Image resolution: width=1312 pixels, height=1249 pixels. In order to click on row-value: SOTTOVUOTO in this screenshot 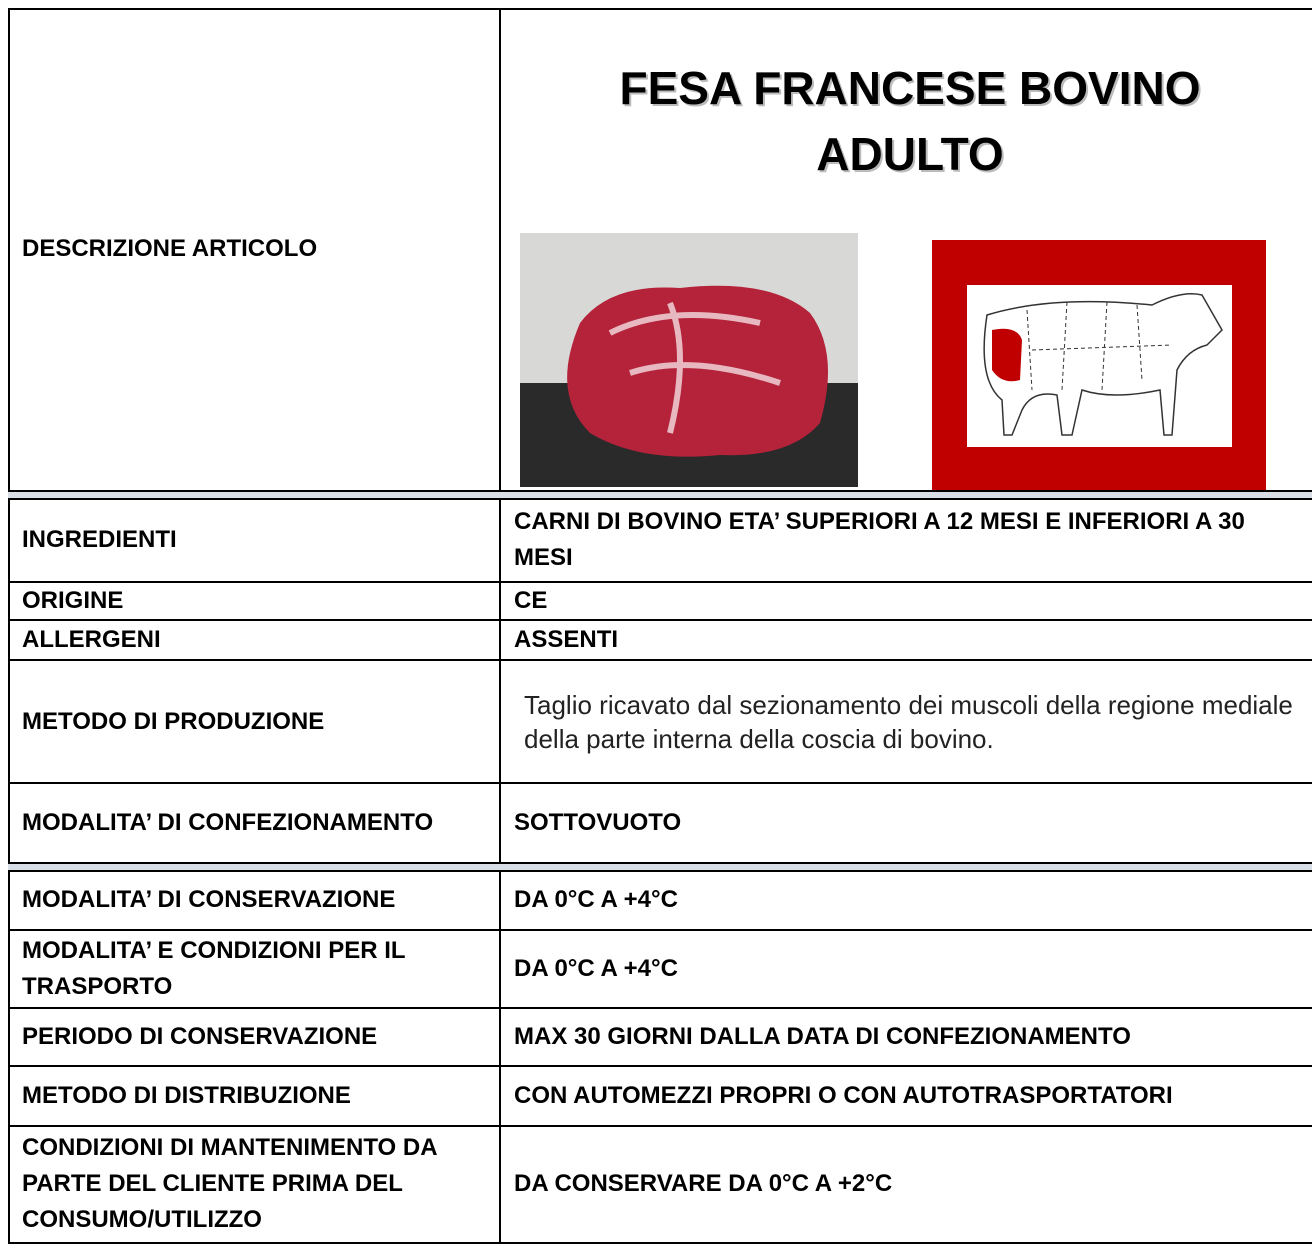, I will do `click(598, 822)`.